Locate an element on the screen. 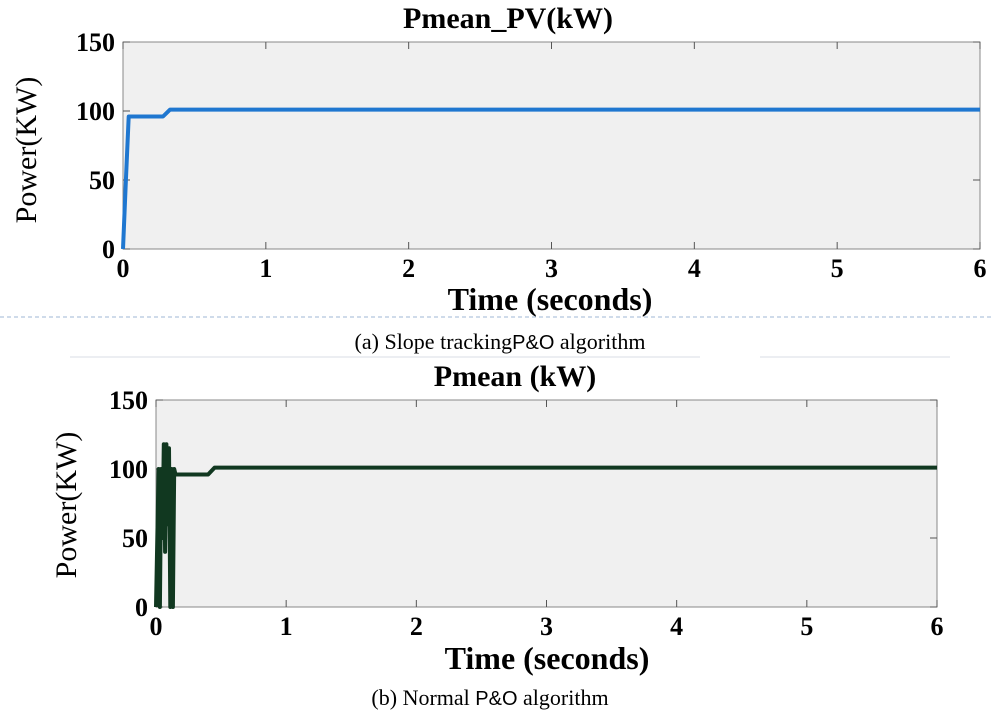 The height and width of the screenshot is (714, 994). caption: (b) Normal P&O algorithm is located at coordinates (489, 697).